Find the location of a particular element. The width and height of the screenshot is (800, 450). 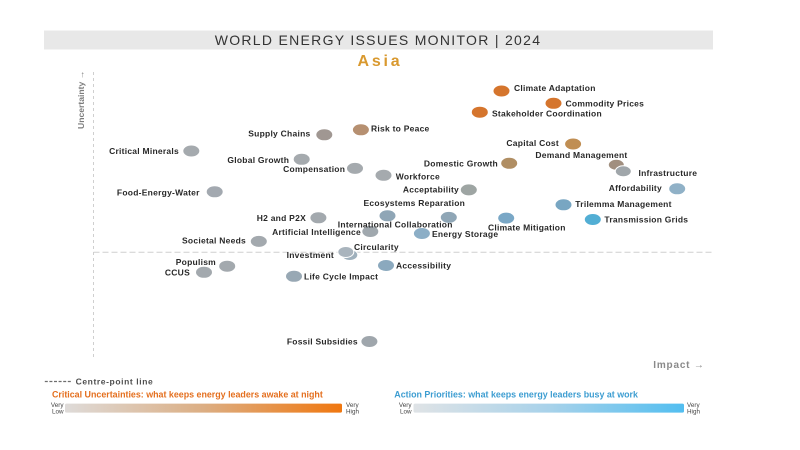

svg-text: Fossil Subsidies is located at coordinates (322, 342).